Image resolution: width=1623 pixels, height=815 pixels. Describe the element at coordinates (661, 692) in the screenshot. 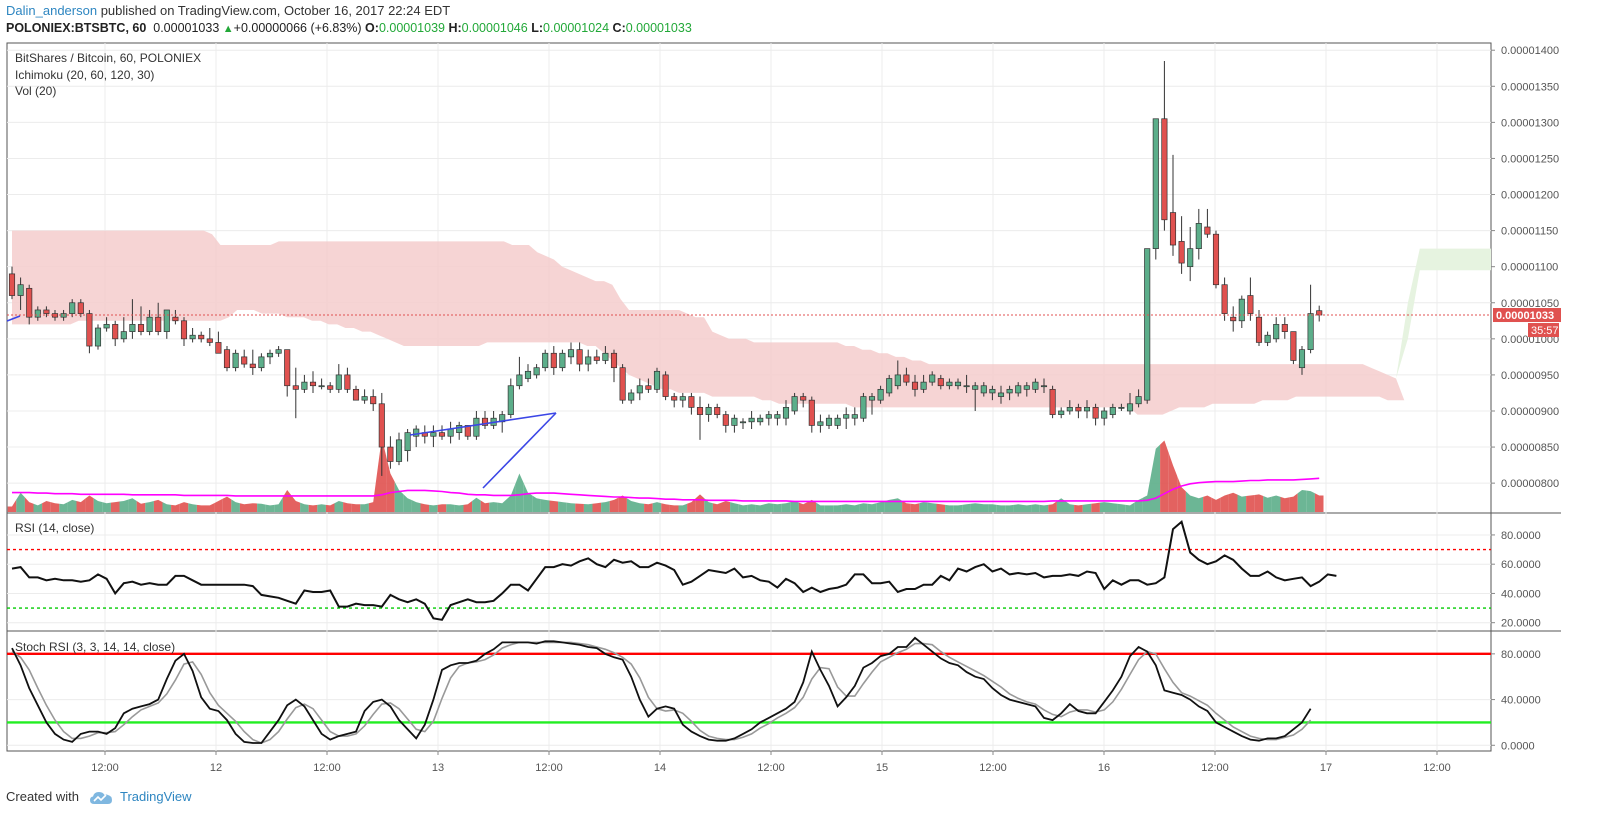

I see `stoch-d-line` at that location.